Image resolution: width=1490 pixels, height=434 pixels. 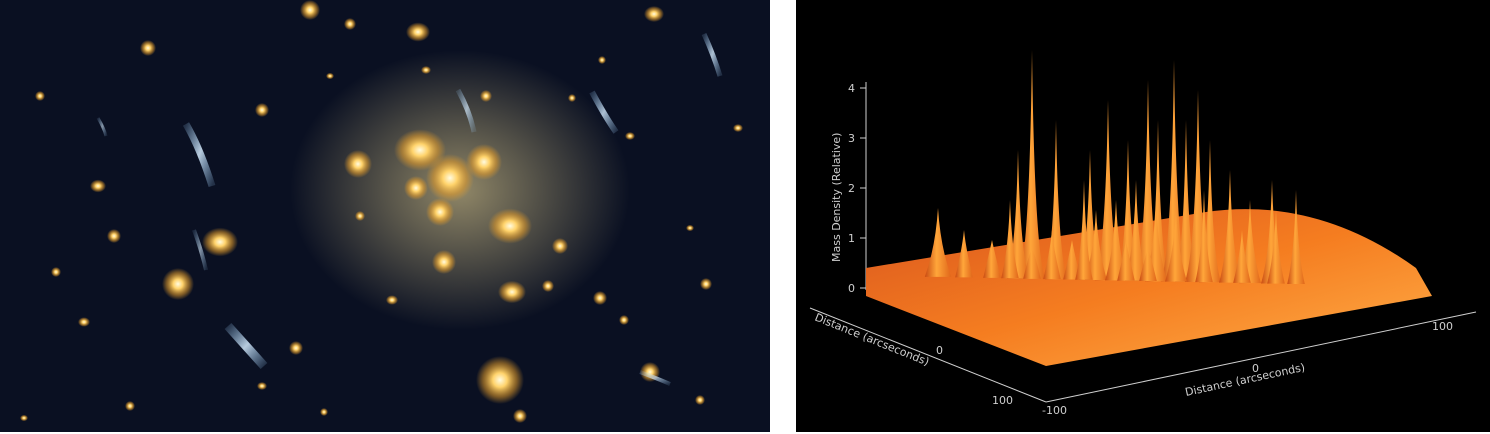 I want to click on z-tick-label: 0, so click(x=851, y=288).